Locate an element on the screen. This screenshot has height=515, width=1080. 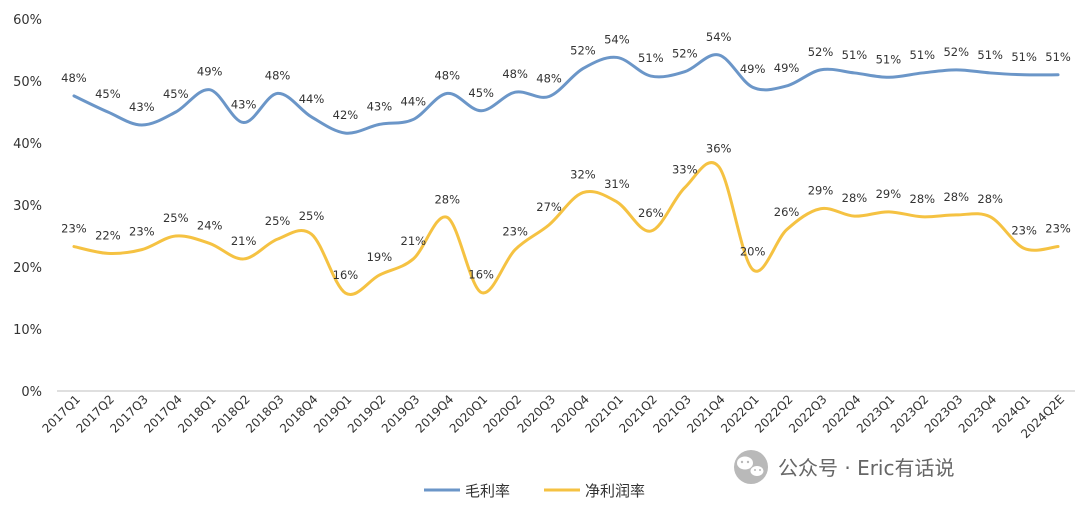
data-label: 25% is located at coordinates (278, 221).